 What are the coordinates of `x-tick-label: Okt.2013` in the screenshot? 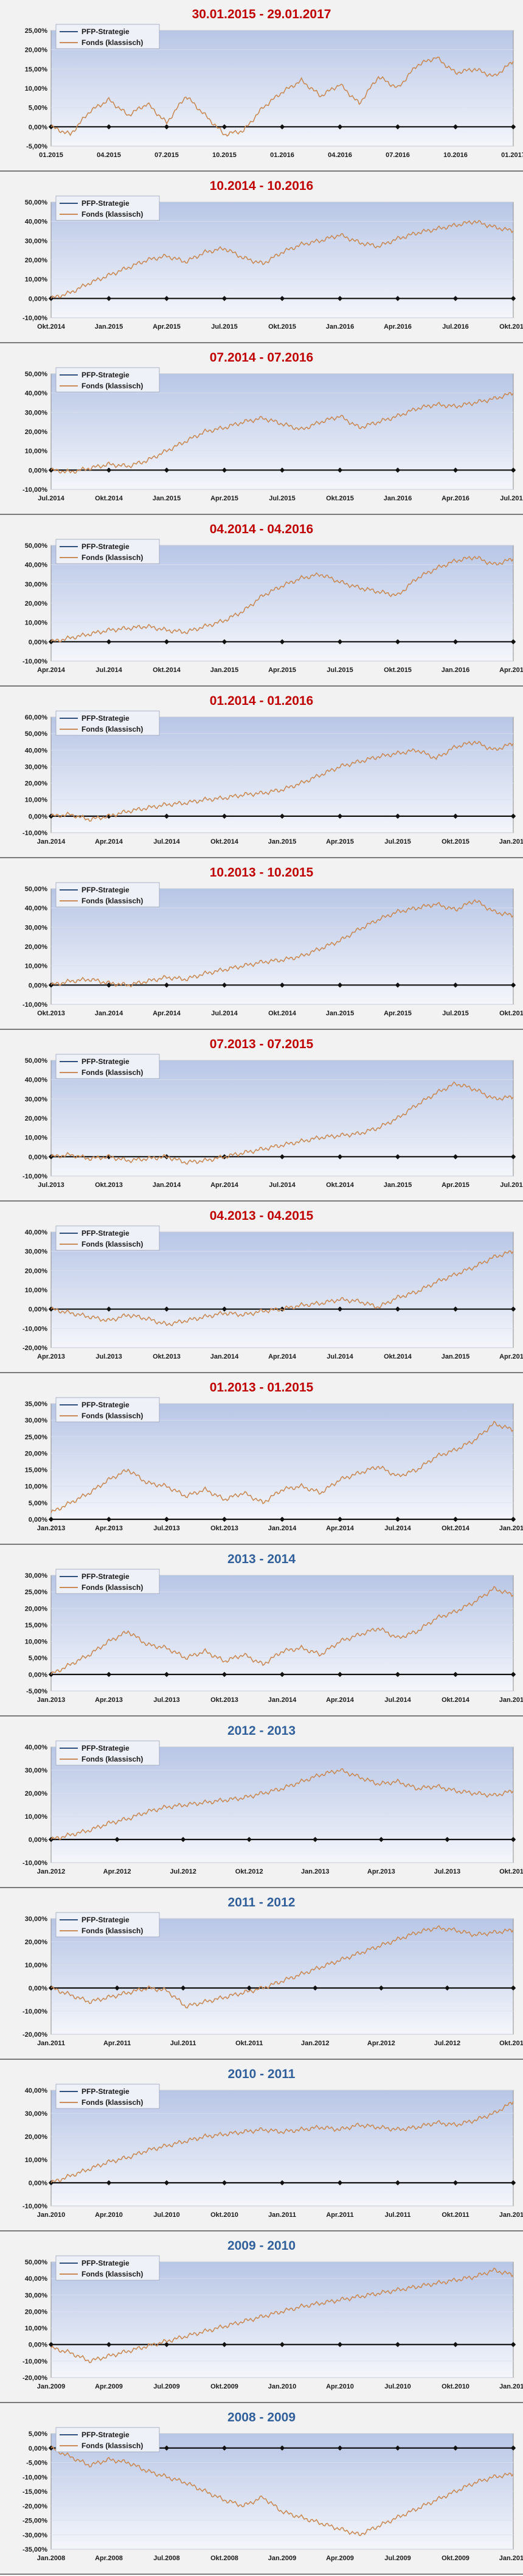 It's located at (224, 1528).